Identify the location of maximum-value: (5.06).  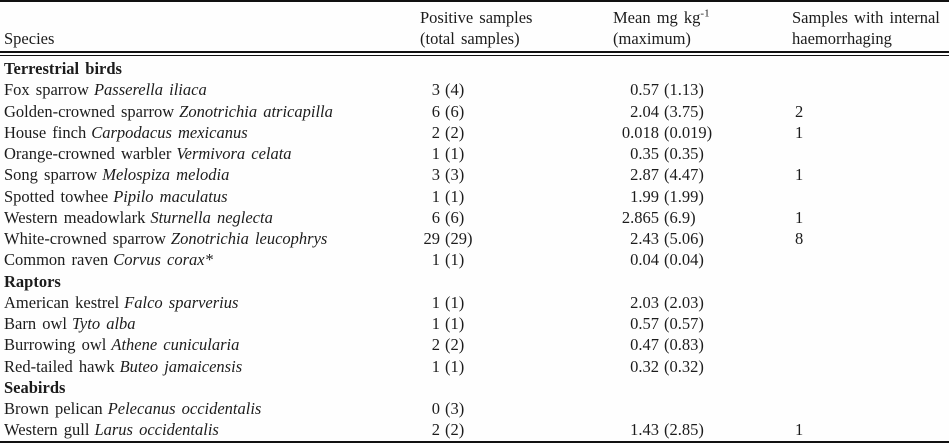
(684, 238).